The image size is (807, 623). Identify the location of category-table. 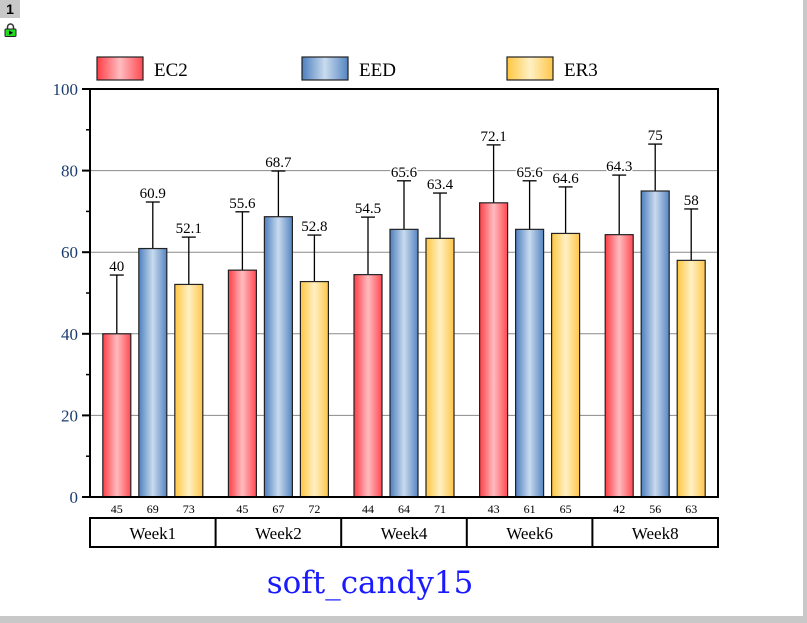
(404, 532).